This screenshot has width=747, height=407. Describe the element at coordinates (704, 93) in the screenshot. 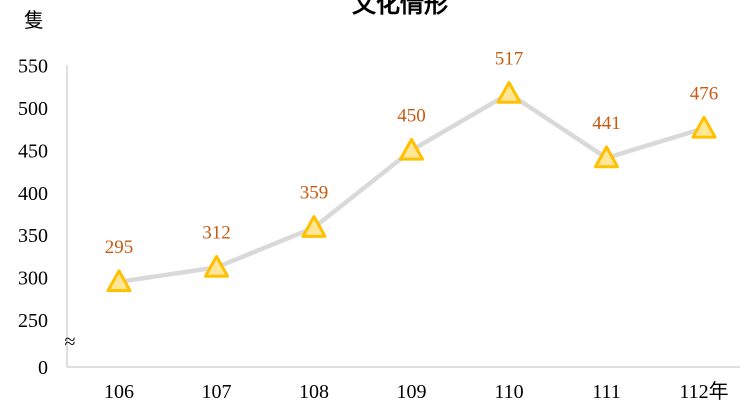

I see `data-label: 476` at that location.